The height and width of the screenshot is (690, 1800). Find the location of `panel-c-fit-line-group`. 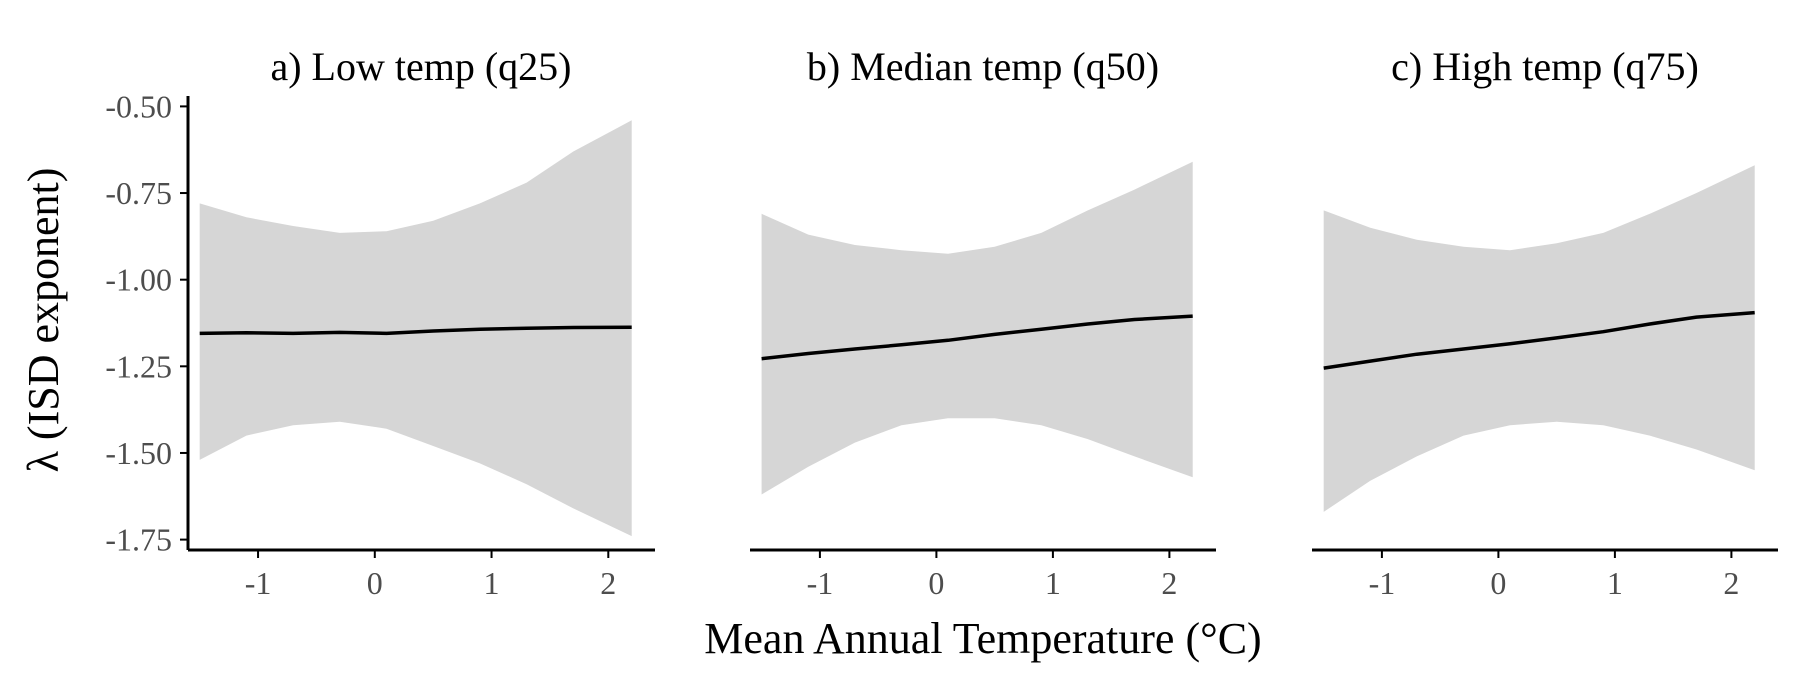

panel-c-fit-line-group is located at coordinates (1539, 340).